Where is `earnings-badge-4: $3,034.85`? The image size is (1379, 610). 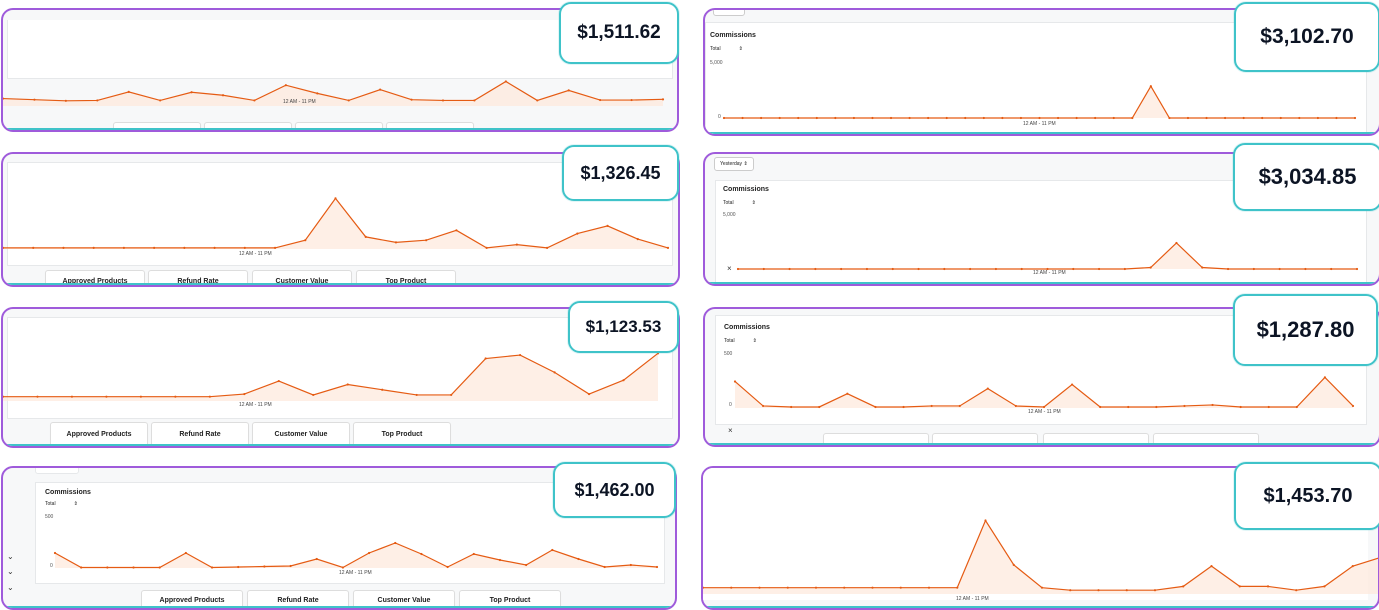 earnings-badge-4: $3,034.85 is located at coordinates (1306, 177).